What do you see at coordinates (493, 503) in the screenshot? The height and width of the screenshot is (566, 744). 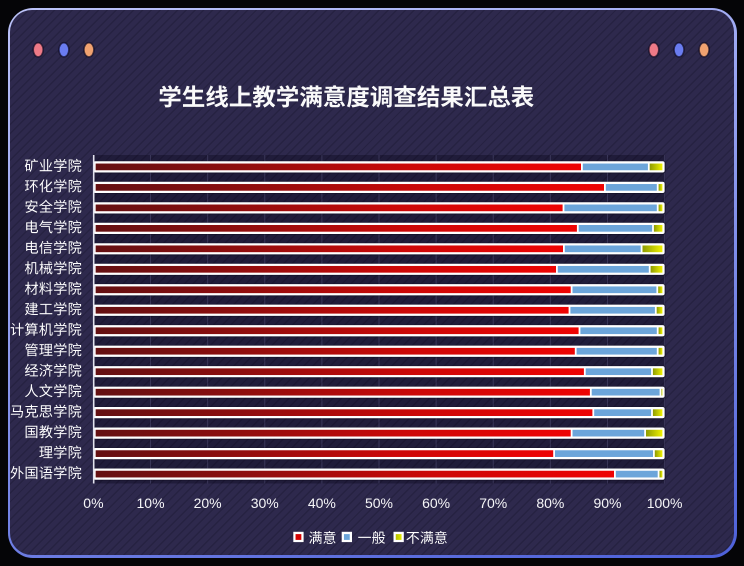 I see `svg-text: 70%` at bounding box center [493, 503].